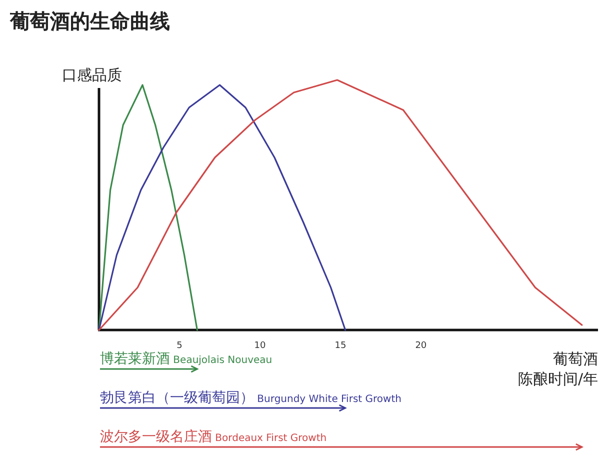 This screenshot has height=456, width=613. I want to click on text: 勃艮第白（一级葡萄园） Burgundy White First Growth, so click(251, 398).